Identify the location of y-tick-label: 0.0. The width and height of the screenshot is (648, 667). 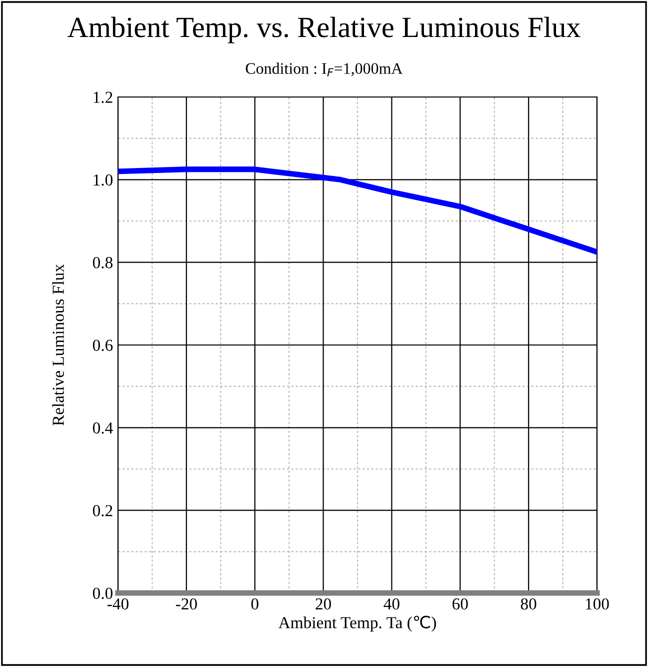
(102, 594).